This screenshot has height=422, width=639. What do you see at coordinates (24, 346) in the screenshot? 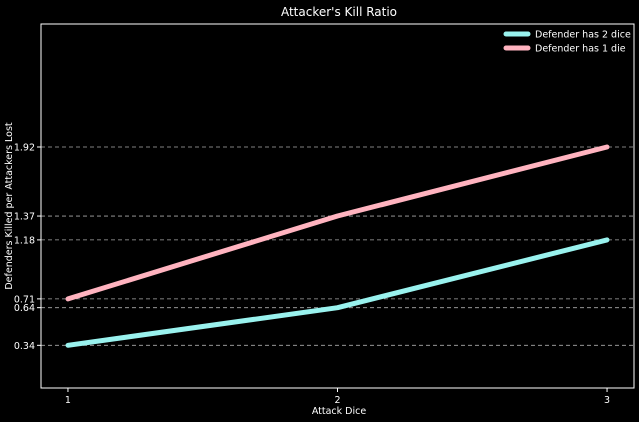
I see `y-tick-label: 0.34` at bounding box center [24, 346].